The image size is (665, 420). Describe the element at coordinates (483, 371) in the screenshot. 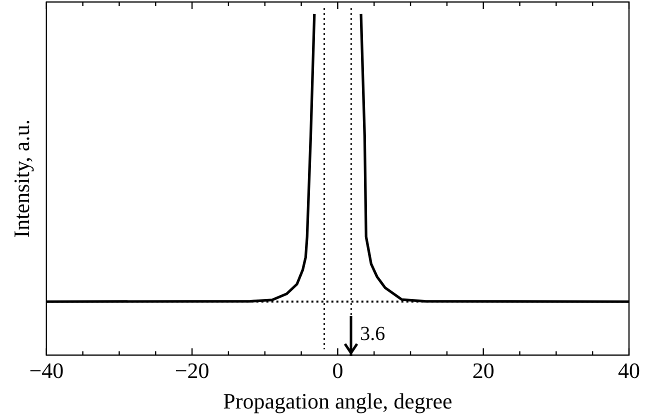

I see `x-tick-label: 20` at that location.